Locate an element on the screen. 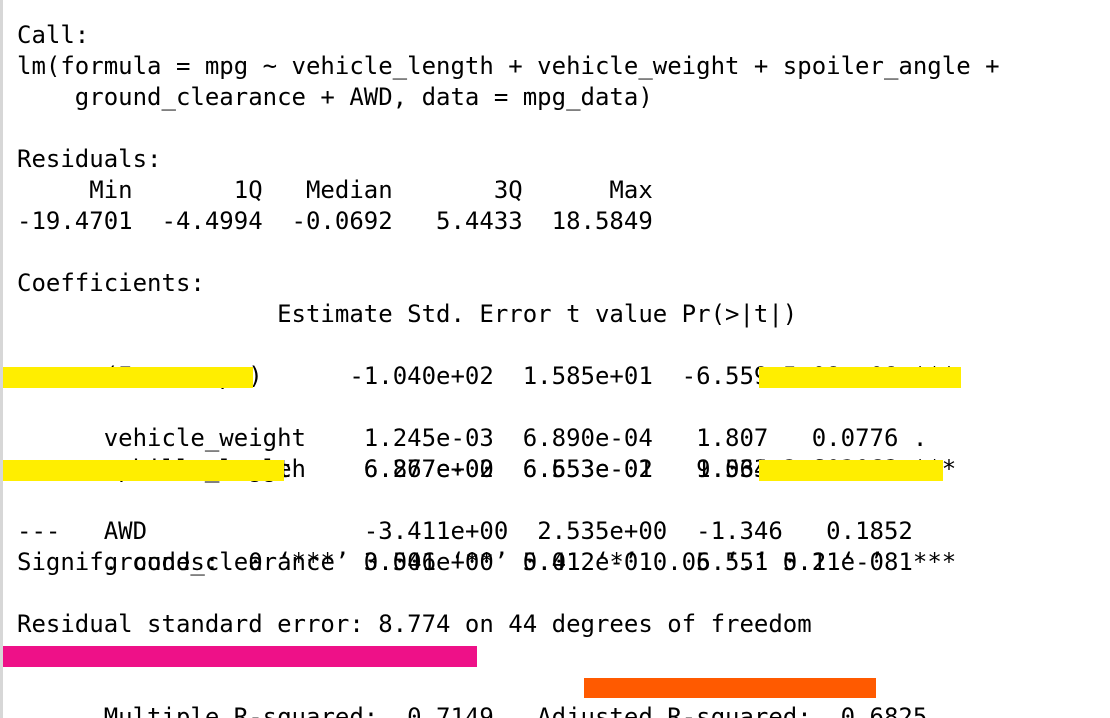 The width and height of the screenshot is (1110, 718). coef-values: 6.877e-02 6.653e-02 1.034 0.3069 is located at coordinates (660, 469).